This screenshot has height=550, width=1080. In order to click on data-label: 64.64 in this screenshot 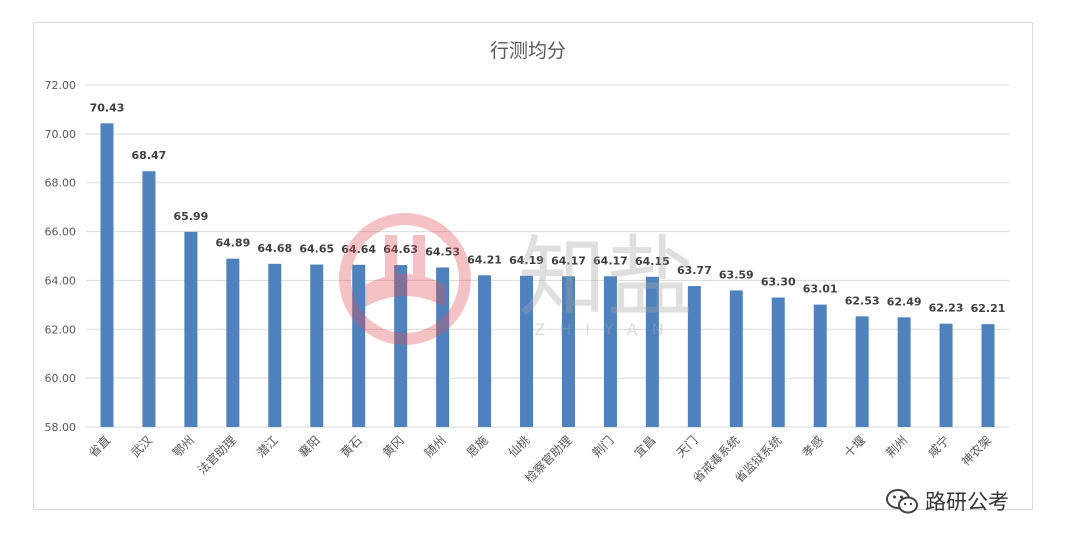, I will do `click(358, 249)`.